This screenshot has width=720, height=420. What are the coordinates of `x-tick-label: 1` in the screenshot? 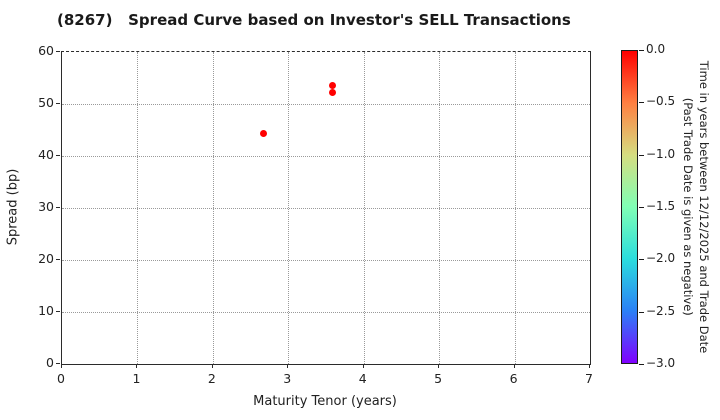 It's located at (136, 378).